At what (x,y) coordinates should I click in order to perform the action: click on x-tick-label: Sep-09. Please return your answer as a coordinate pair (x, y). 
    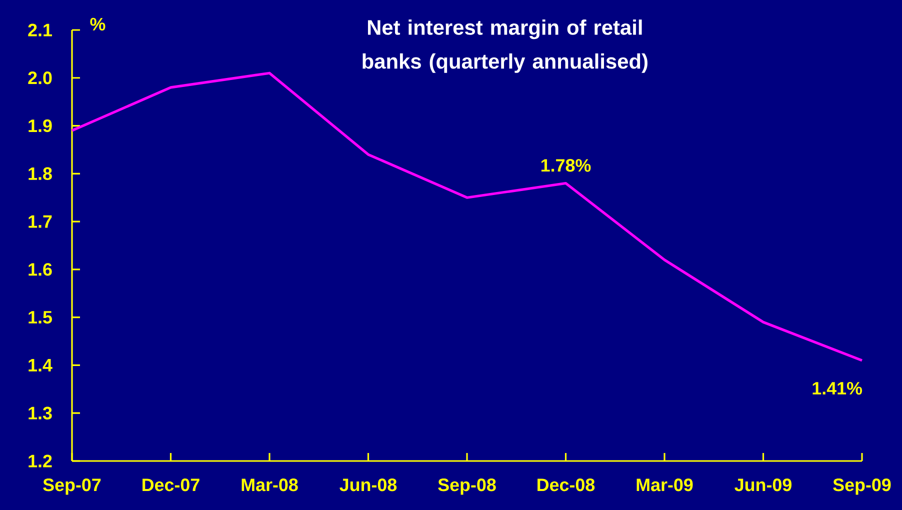
    Looking at the image, I should click on (862, 486).